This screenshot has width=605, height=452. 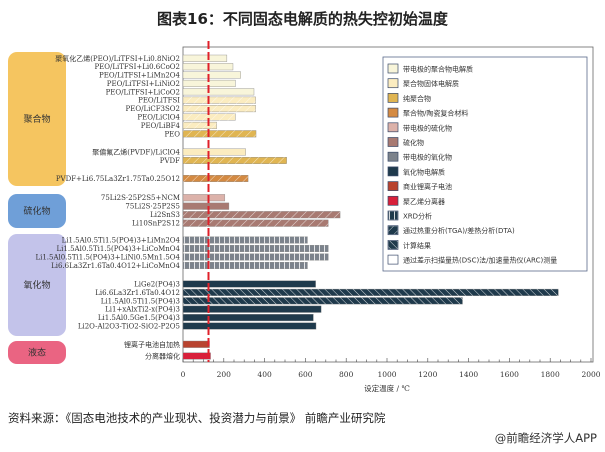 I want to click on legend-label: 聚合物/陶瓷复合材料, so click(x=435, y=113).